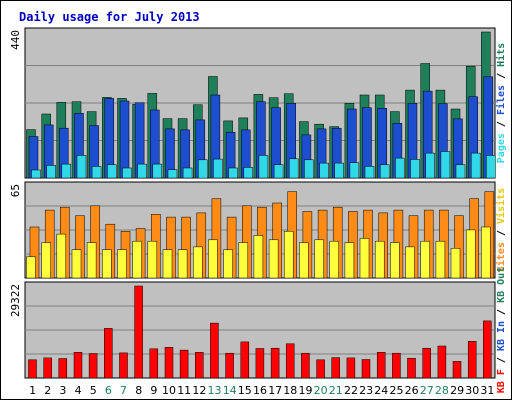 This screenshot has height=400, width=512. I want to click on x-tick-day-24: 24, so click(381, 390).